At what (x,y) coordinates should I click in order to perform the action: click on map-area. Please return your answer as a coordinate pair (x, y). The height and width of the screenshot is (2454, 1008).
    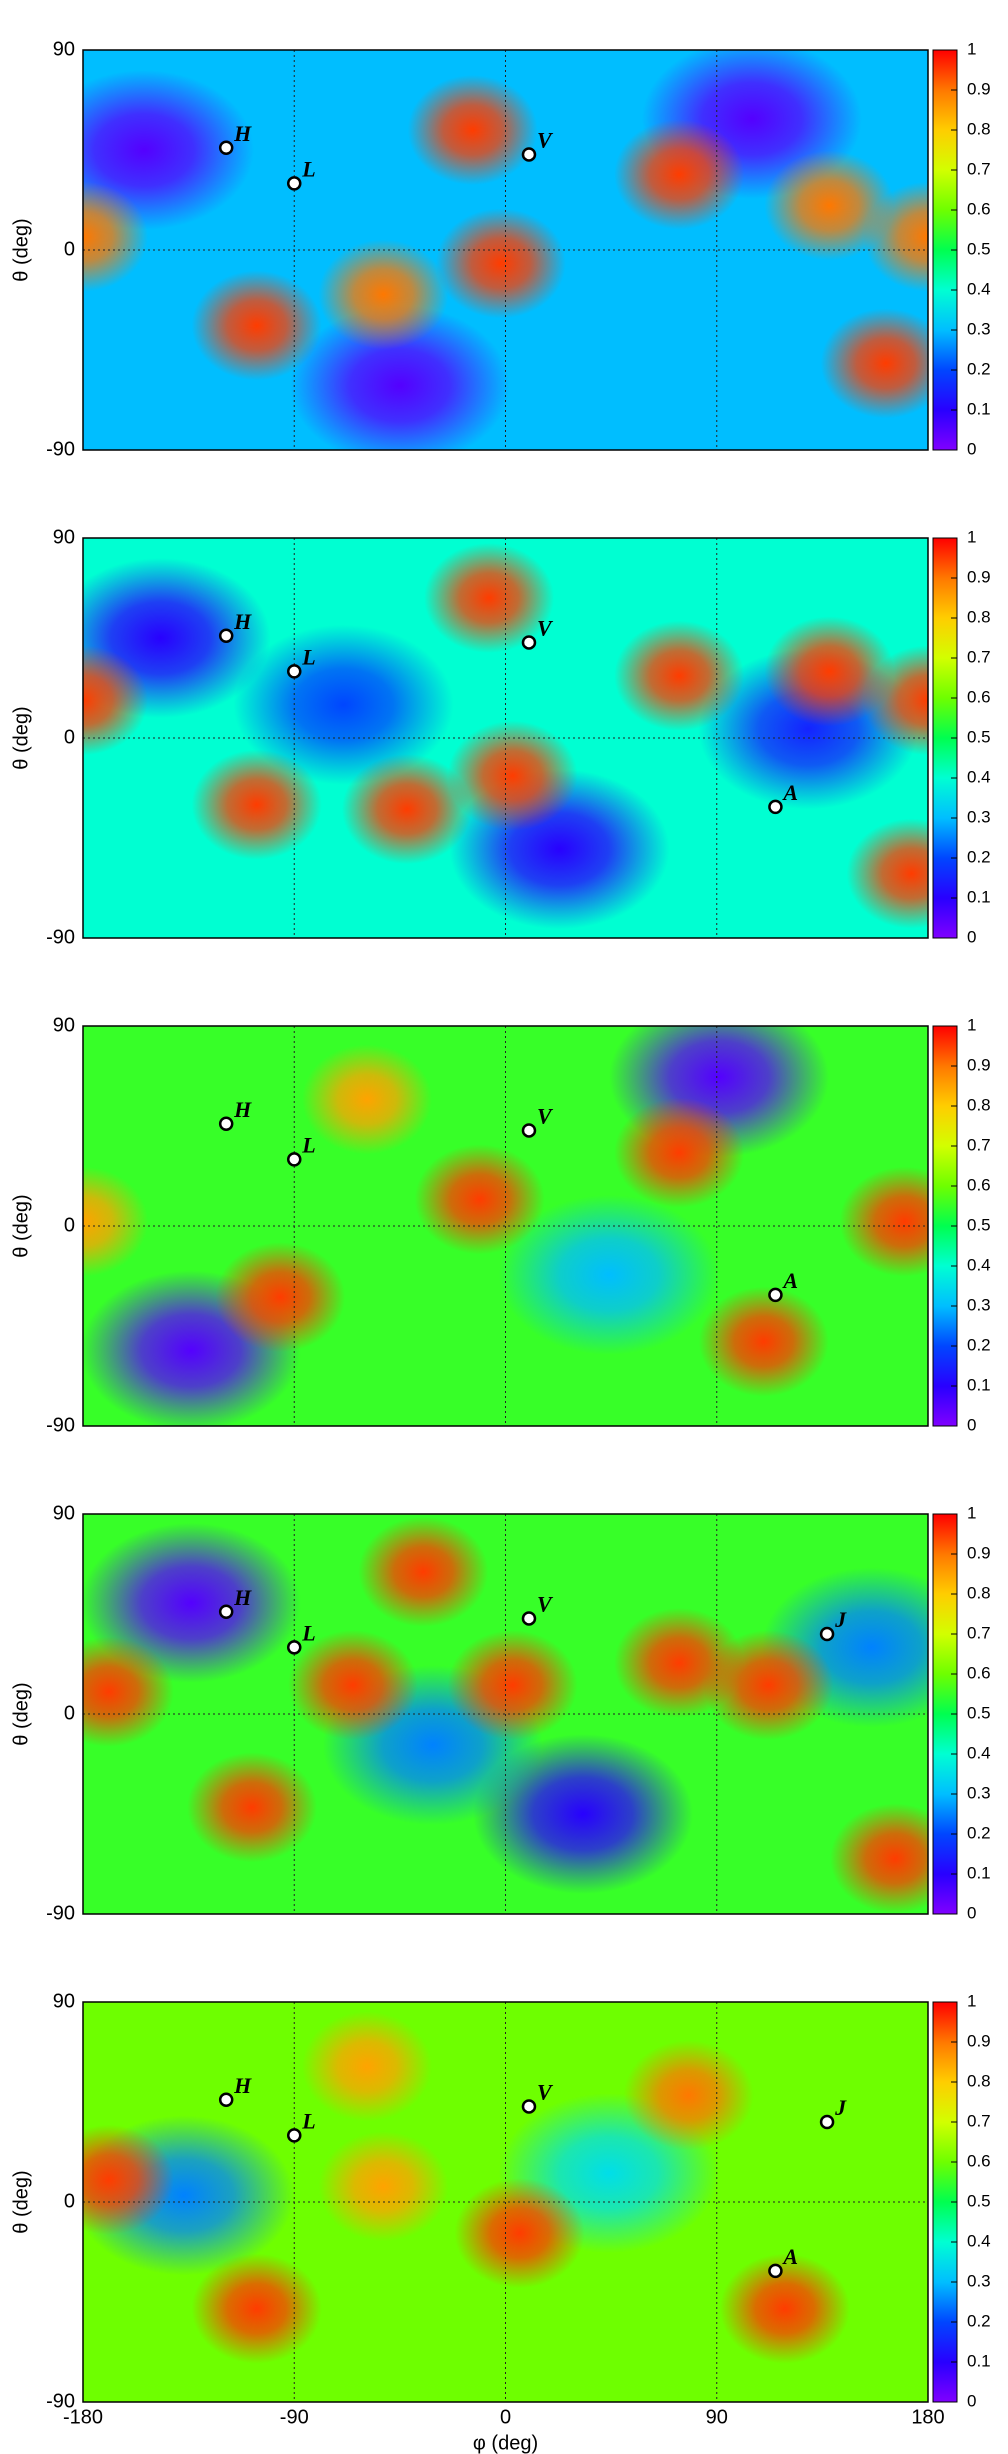
    Looking at the image, I should click on (505, 2202).